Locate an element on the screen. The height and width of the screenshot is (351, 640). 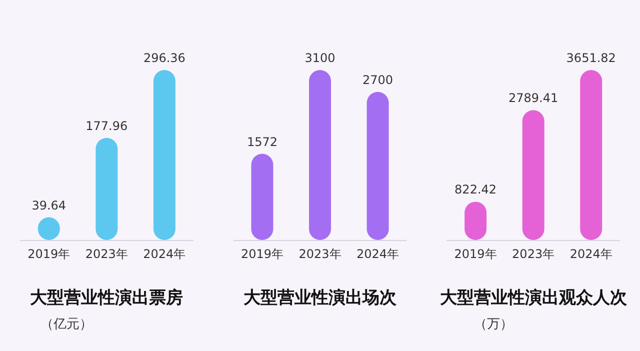
text: 大型营业性演出场次 is located at coordinates (321, 298).